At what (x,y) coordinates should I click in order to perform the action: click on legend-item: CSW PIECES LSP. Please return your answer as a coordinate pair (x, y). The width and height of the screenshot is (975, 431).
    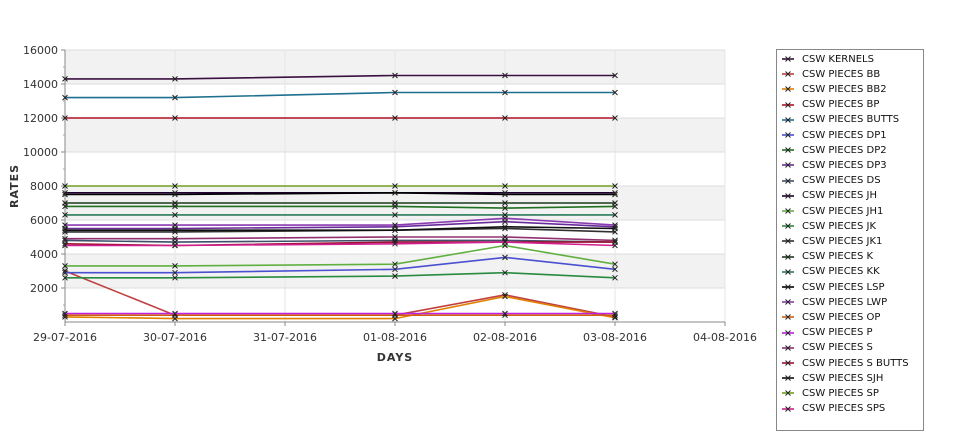
    Looking at the image, I should click on (832, 287).